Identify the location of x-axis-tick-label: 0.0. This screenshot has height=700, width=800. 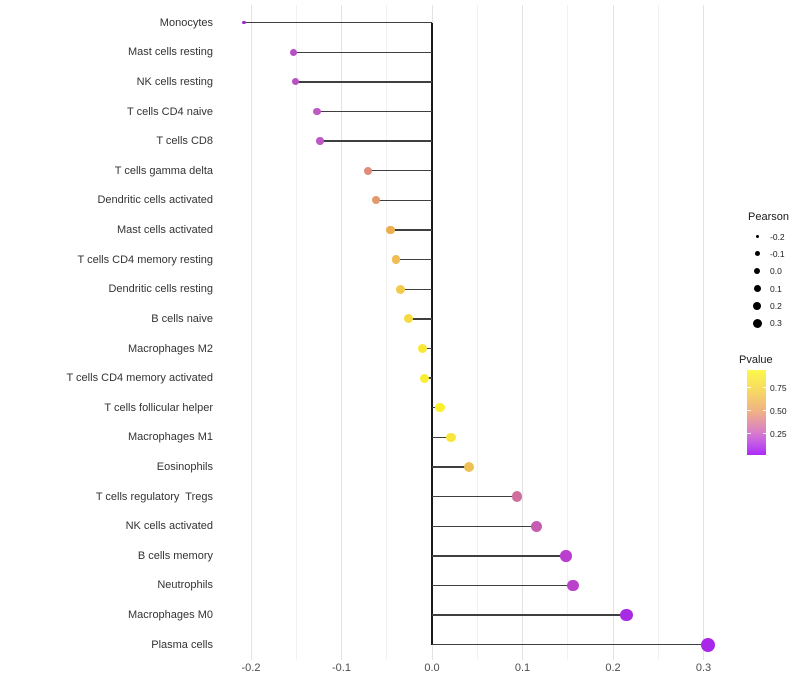
(432, 668).